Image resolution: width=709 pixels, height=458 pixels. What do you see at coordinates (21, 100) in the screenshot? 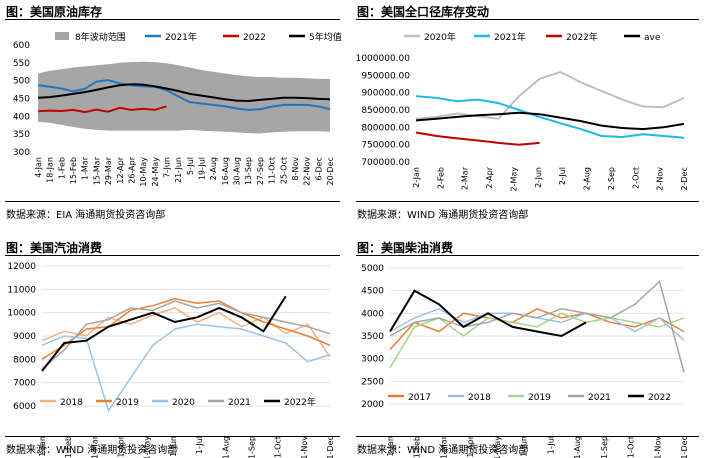
I see `y-tick-label: 450` at bounding box center [21, 100].